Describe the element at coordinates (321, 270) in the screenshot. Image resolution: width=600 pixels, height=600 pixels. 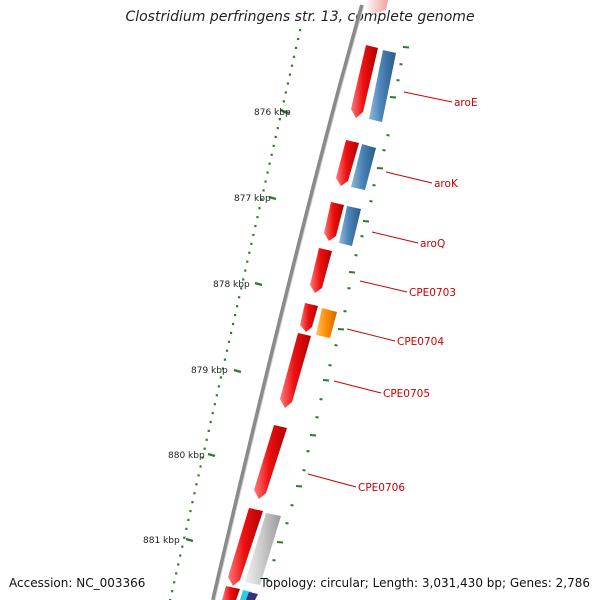
I see `gene-CPE0703` at that location.